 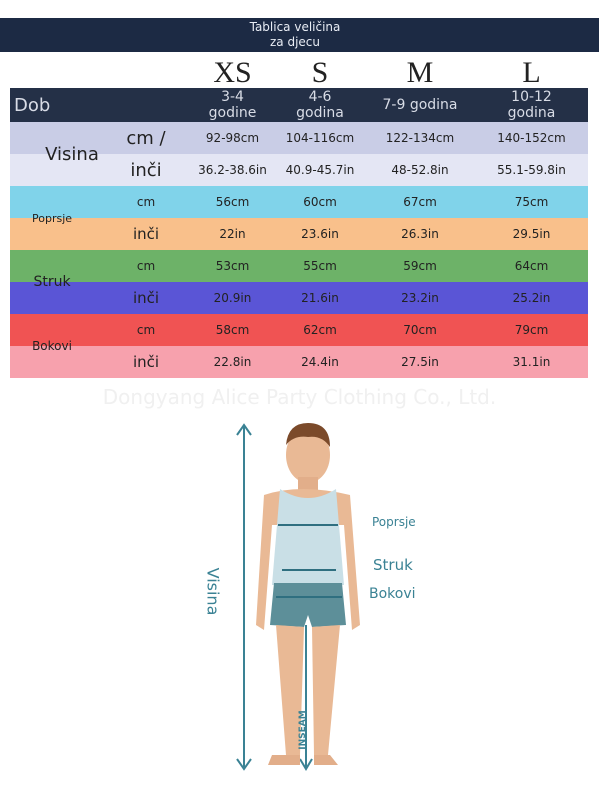 I want to click on cell-value: 79cm, so click(x=531, y=330).